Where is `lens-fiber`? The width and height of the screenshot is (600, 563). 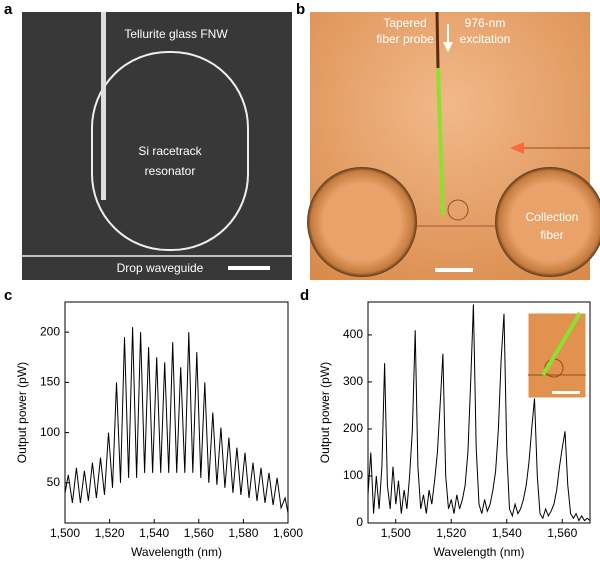
lens-fiber is located at coordinates (362, 222).